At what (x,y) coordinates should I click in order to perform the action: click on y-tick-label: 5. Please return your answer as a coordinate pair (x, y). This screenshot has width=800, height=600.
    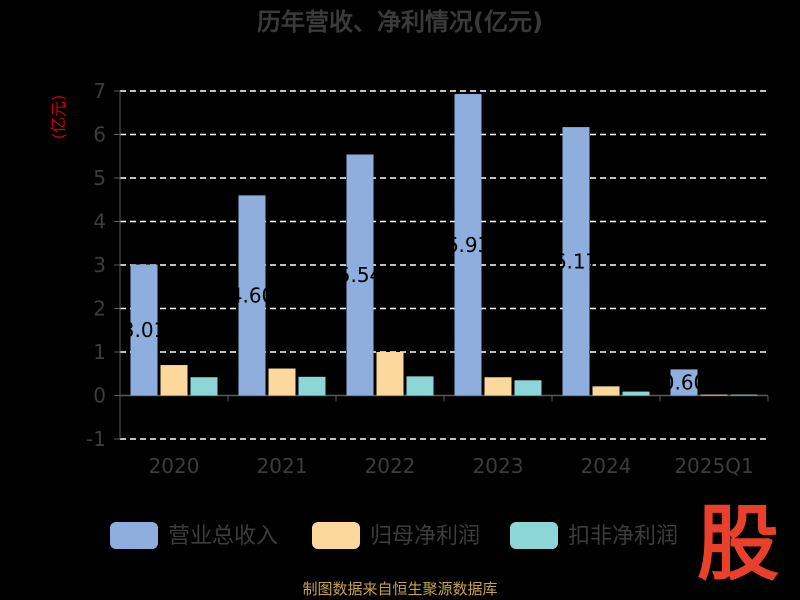
    Looking at the image, I should click on (99, 178).